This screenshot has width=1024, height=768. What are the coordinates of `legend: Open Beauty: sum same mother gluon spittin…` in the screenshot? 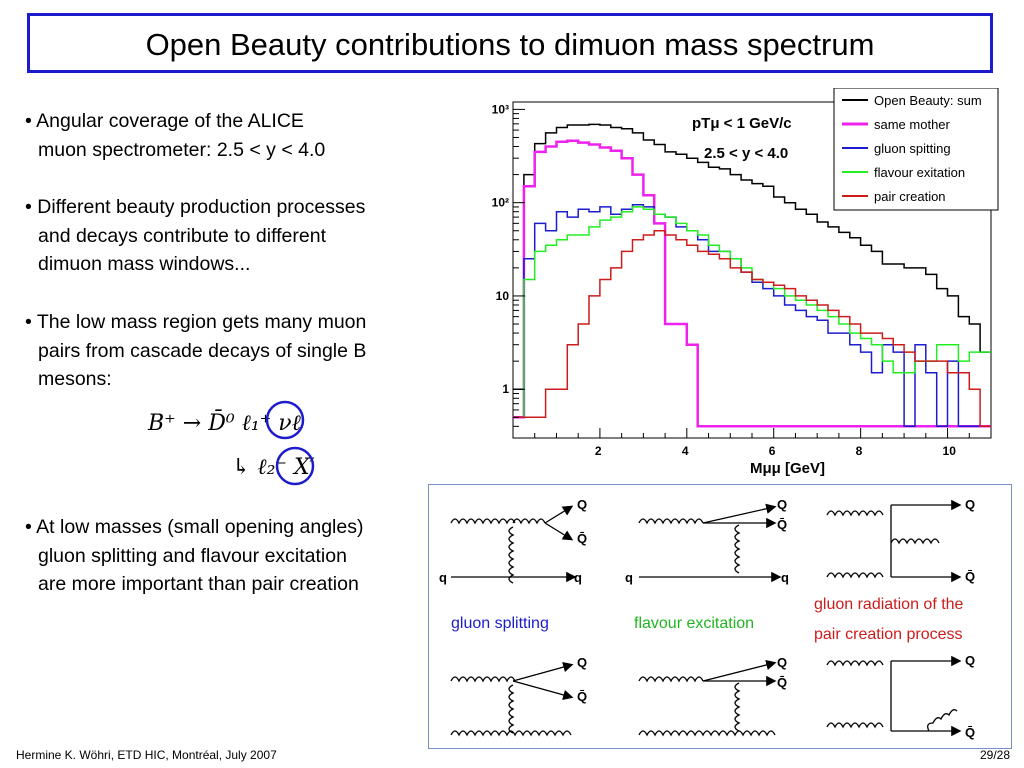 It's located at (916, 149).